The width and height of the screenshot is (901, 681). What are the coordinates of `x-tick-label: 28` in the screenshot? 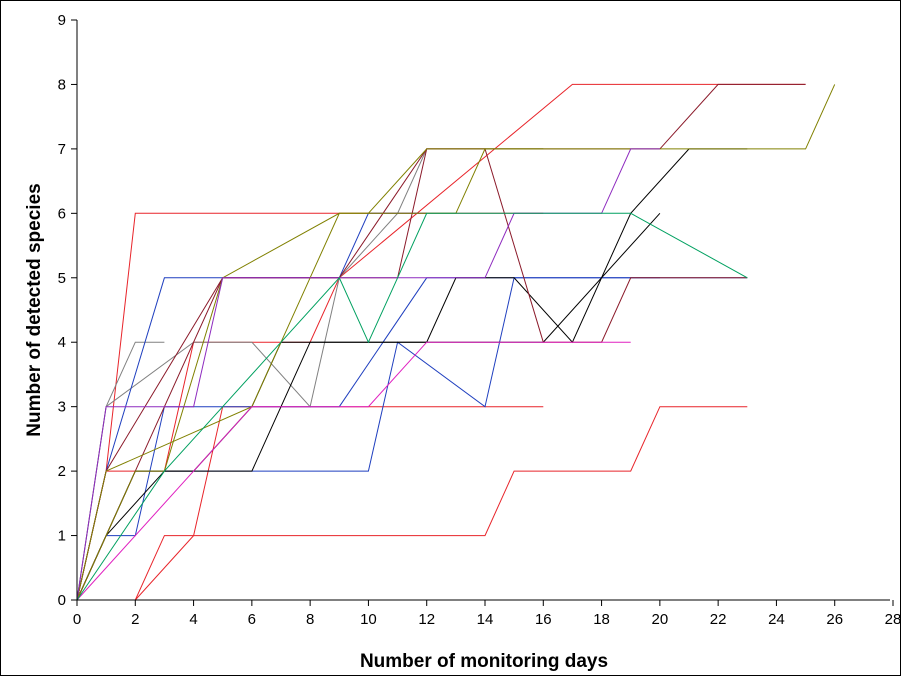 It's located at (893, 619).